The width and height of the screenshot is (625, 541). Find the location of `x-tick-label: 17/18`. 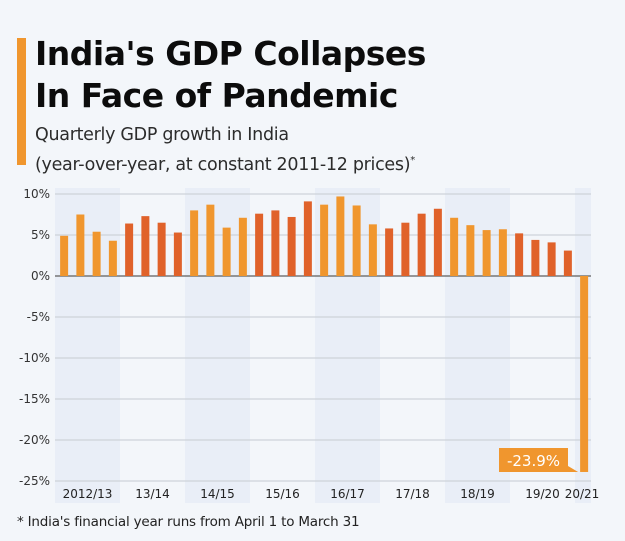

x-tick-label: 17/18 is located at coordinates (412, 494).